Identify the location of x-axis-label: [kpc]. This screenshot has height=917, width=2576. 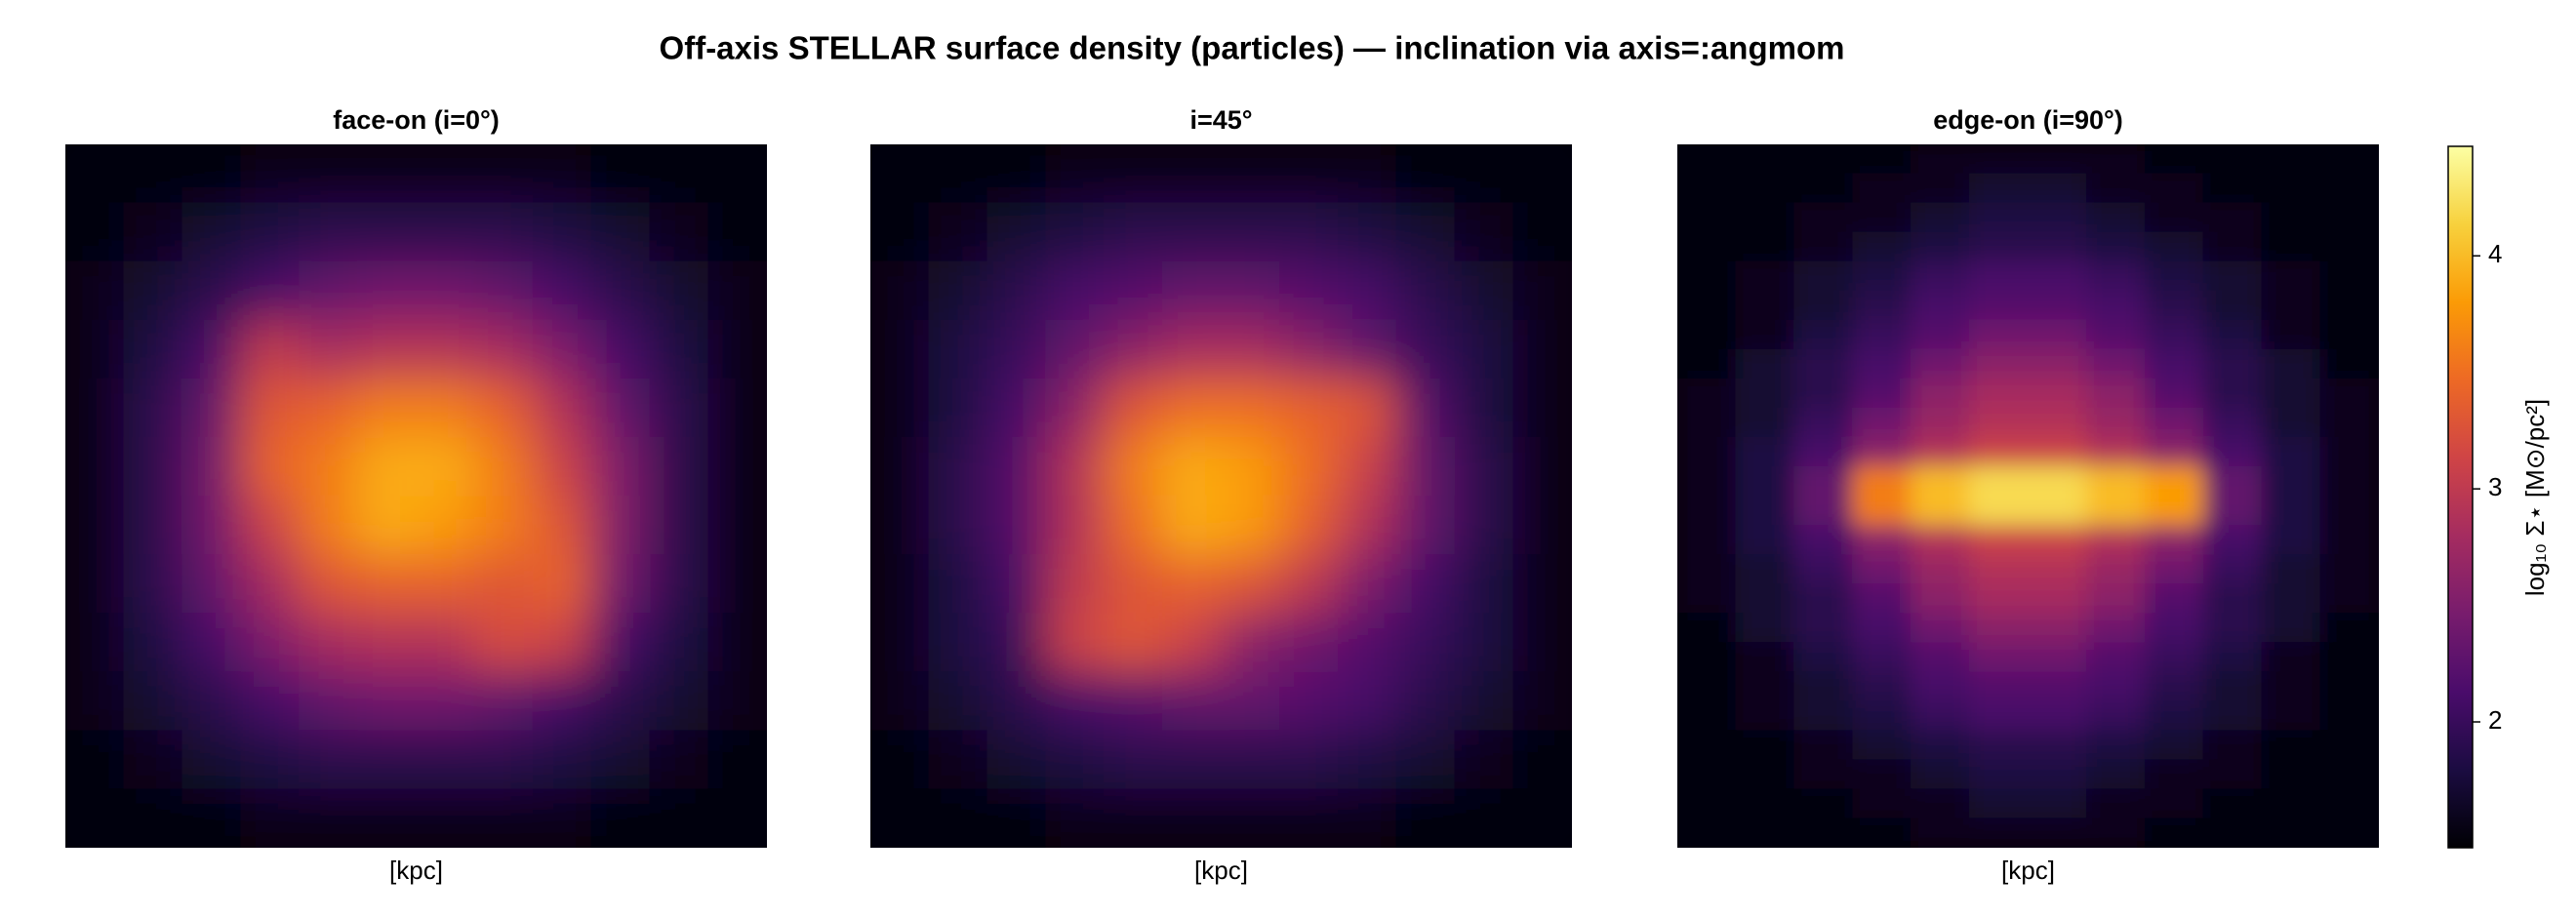
(416, 870).